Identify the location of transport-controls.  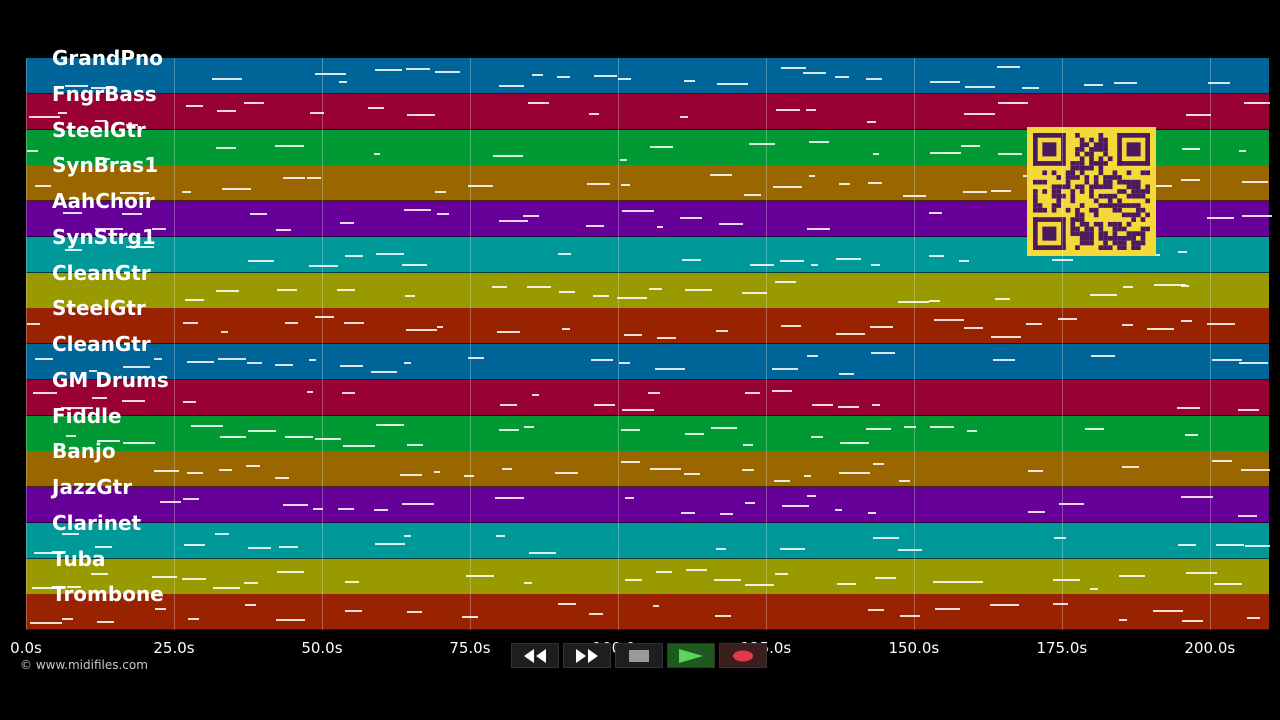
(640, 656).